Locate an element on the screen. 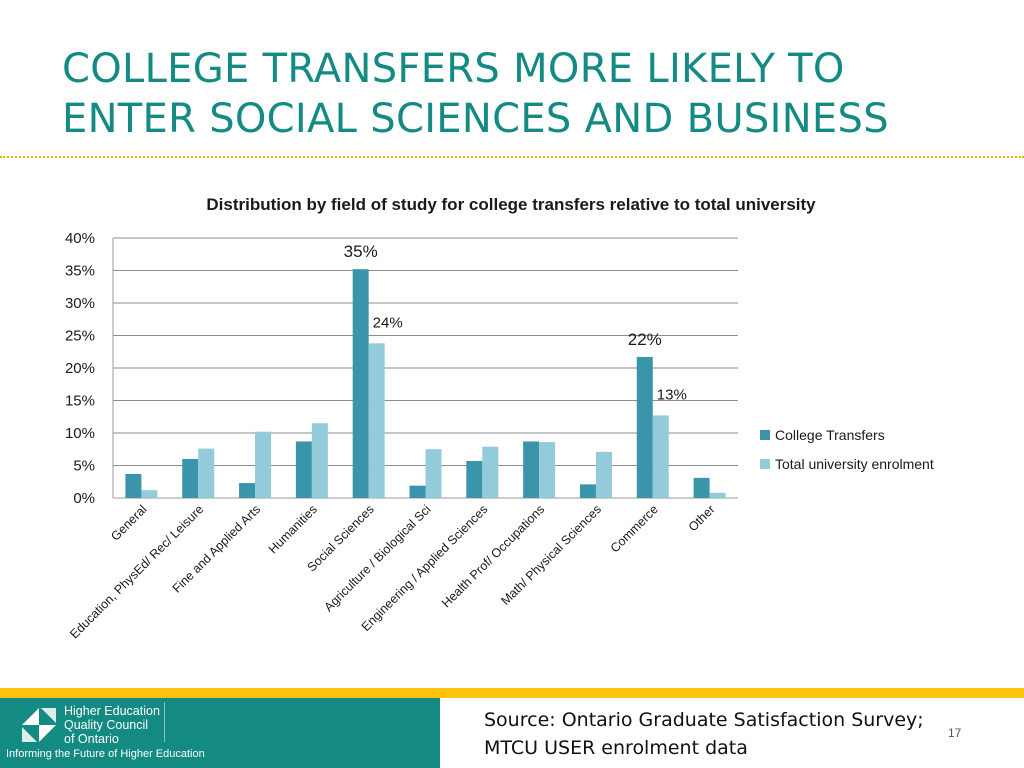  y-tick-label: 20% is located at coordinates (80, 368).